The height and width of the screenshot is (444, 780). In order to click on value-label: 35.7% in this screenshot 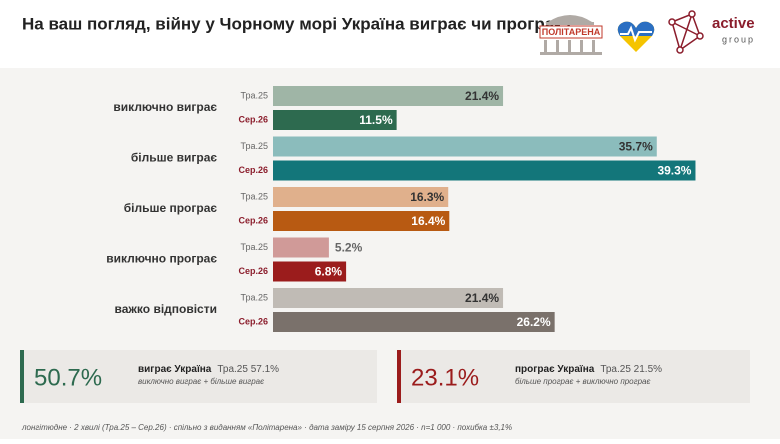, I will do `click(636, 147)`.